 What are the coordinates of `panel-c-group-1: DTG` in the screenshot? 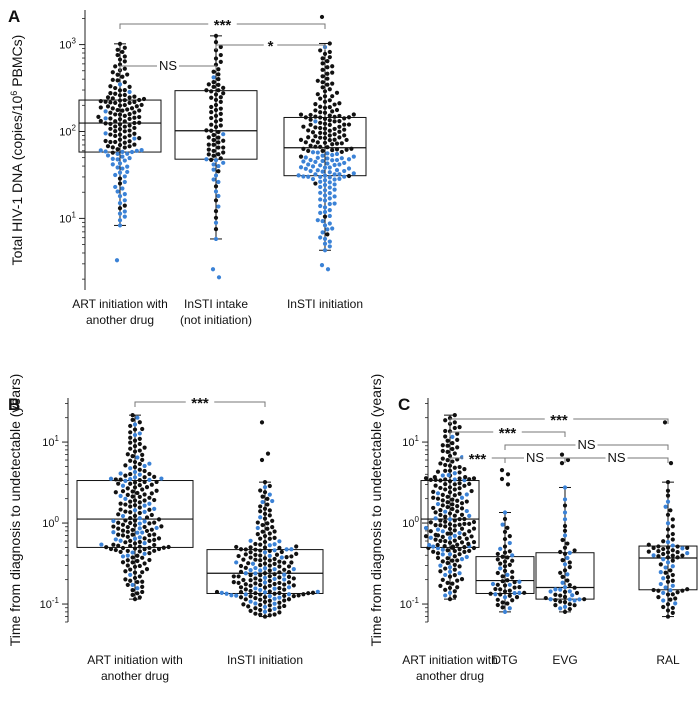 It's located at (505, 567).